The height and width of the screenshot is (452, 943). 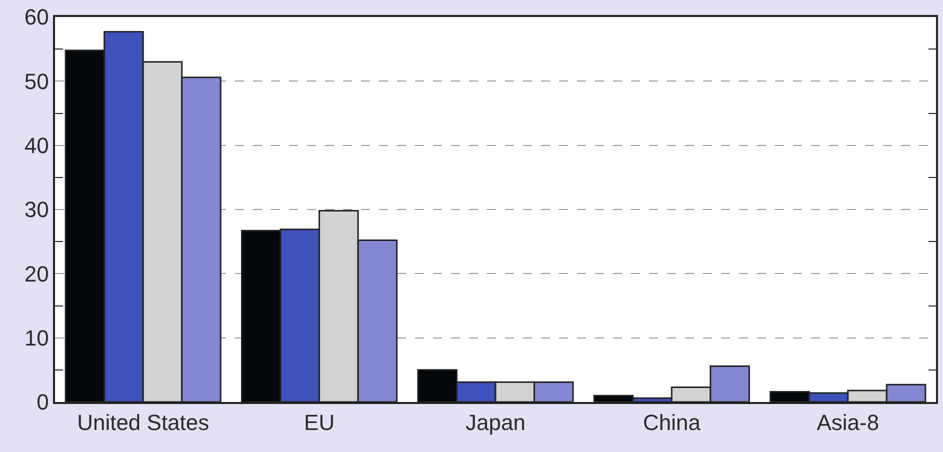 What do you see at coordinates (319, 423) in the screenshot?
I see `x-tick-label: EU` at bounding box center [319, 423].